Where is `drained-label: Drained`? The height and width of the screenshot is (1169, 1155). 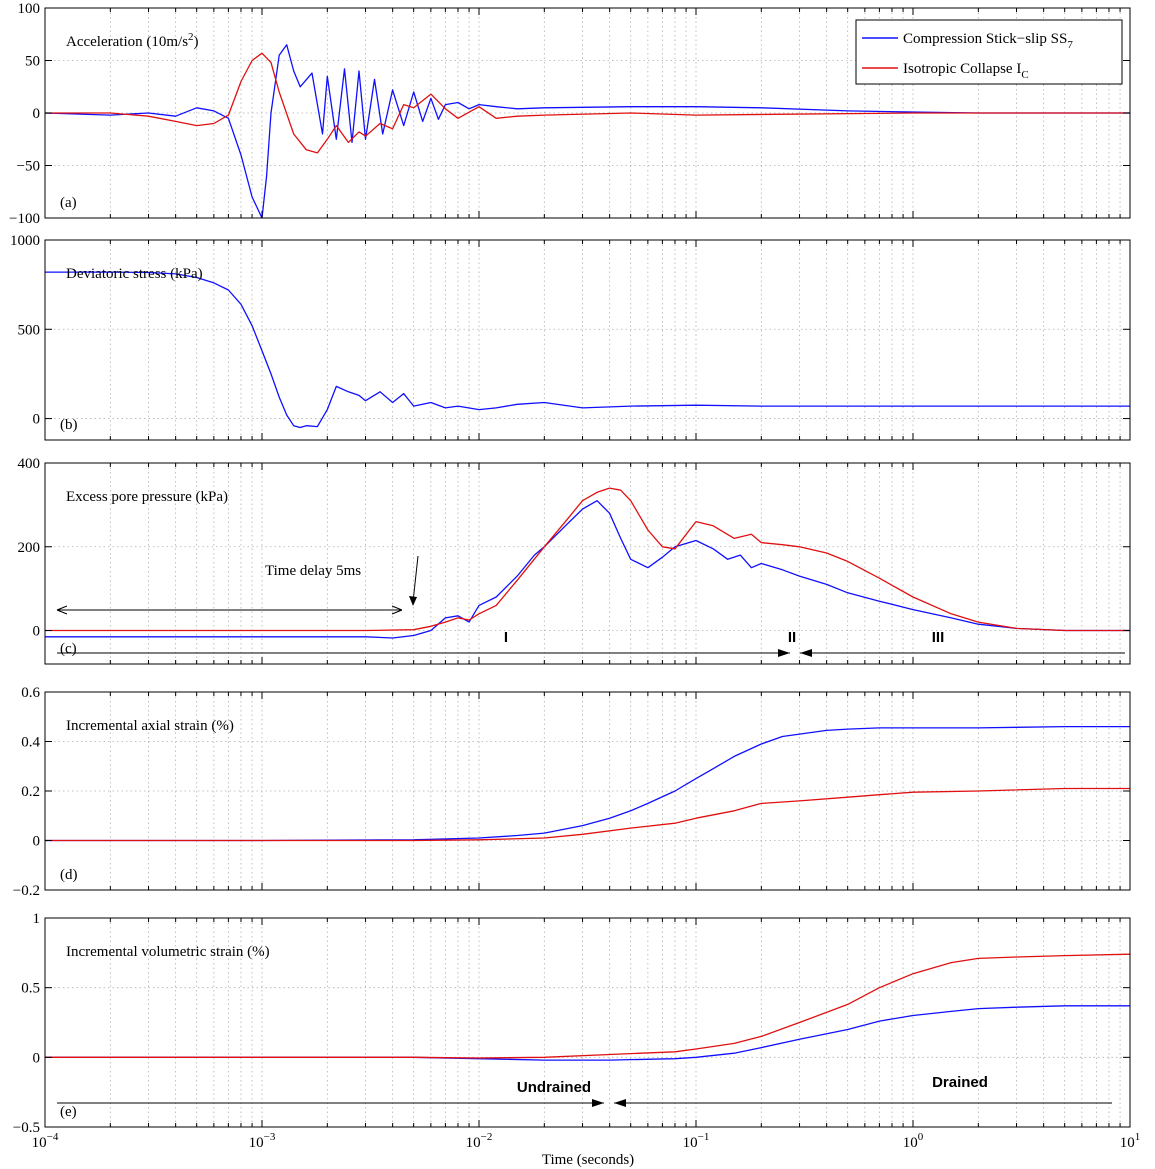 drained-label: Drained is located at coordinates (960, 1082).